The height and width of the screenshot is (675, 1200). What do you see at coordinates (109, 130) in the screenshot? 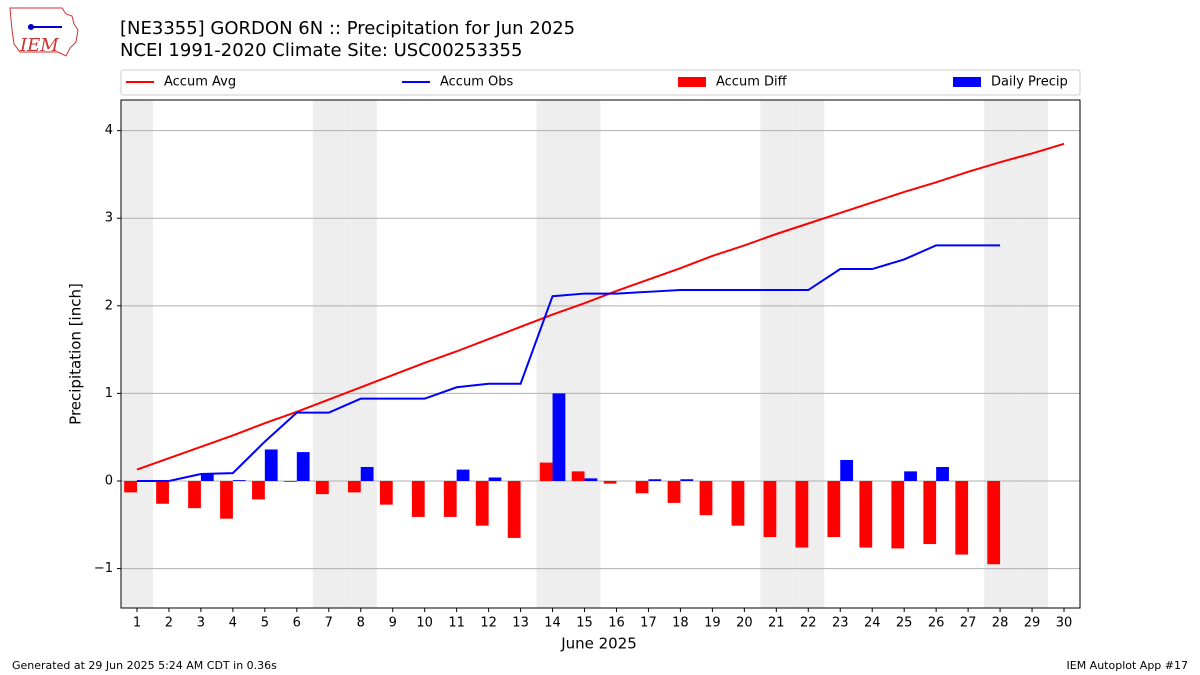
I see `y-tick-label: 4` at bounding box center [109, 130].